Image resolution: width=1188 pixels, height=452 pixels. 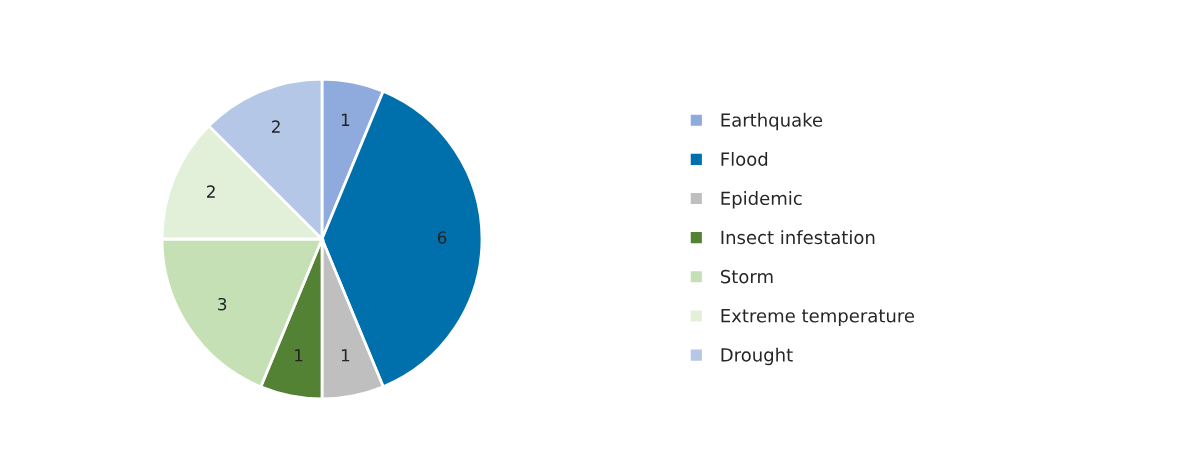 I want to click on legend-label: Drought, so click(x=757, y=356).